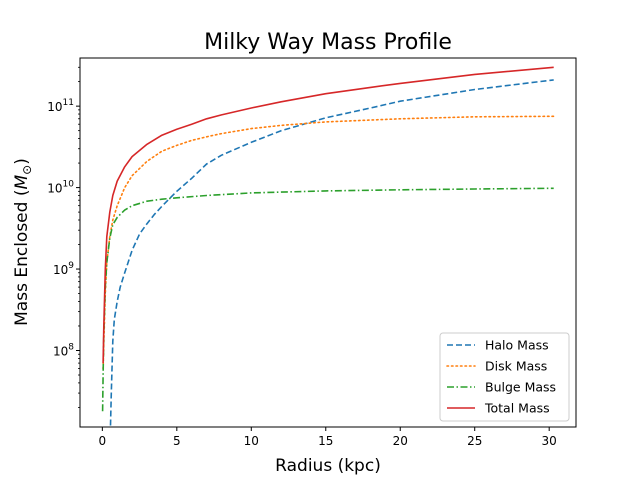 This screenshot has width=640, height=480. What do you see at coordinates (400, 441) in the screenshot?
I see `x-tick-label: 20` at bounding box center [400, 441].